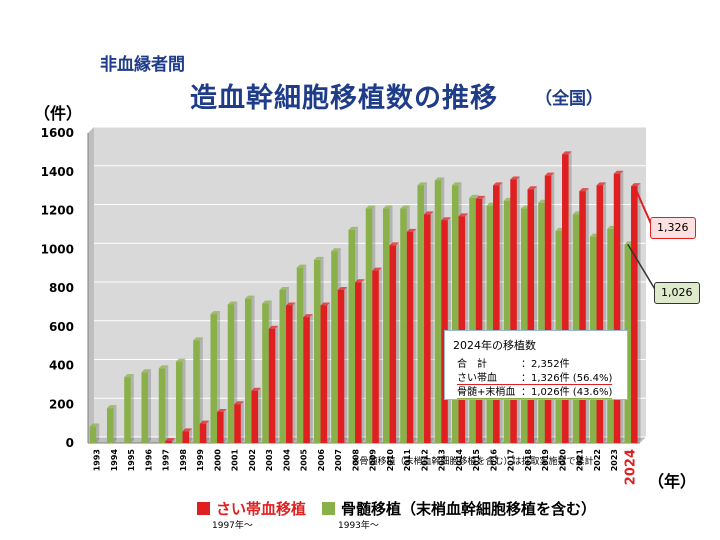 This screenshot has width=720, height=540. I want to click on y-tick-label: 1000, so click(57, 249).